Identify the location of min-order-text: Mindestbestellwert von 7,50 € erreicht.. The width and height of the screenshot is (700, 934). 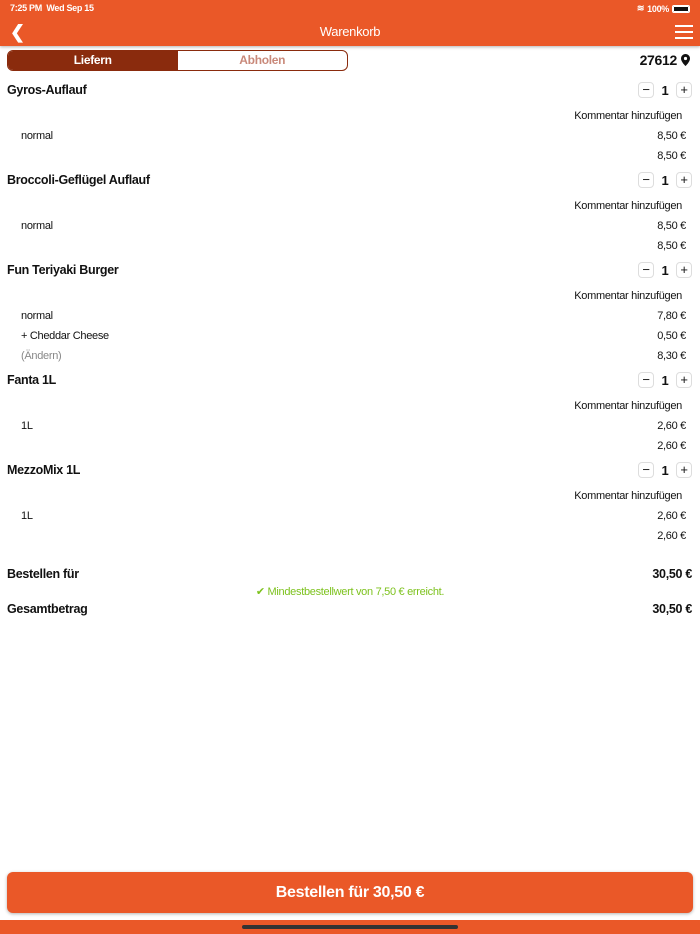
(356, 592).